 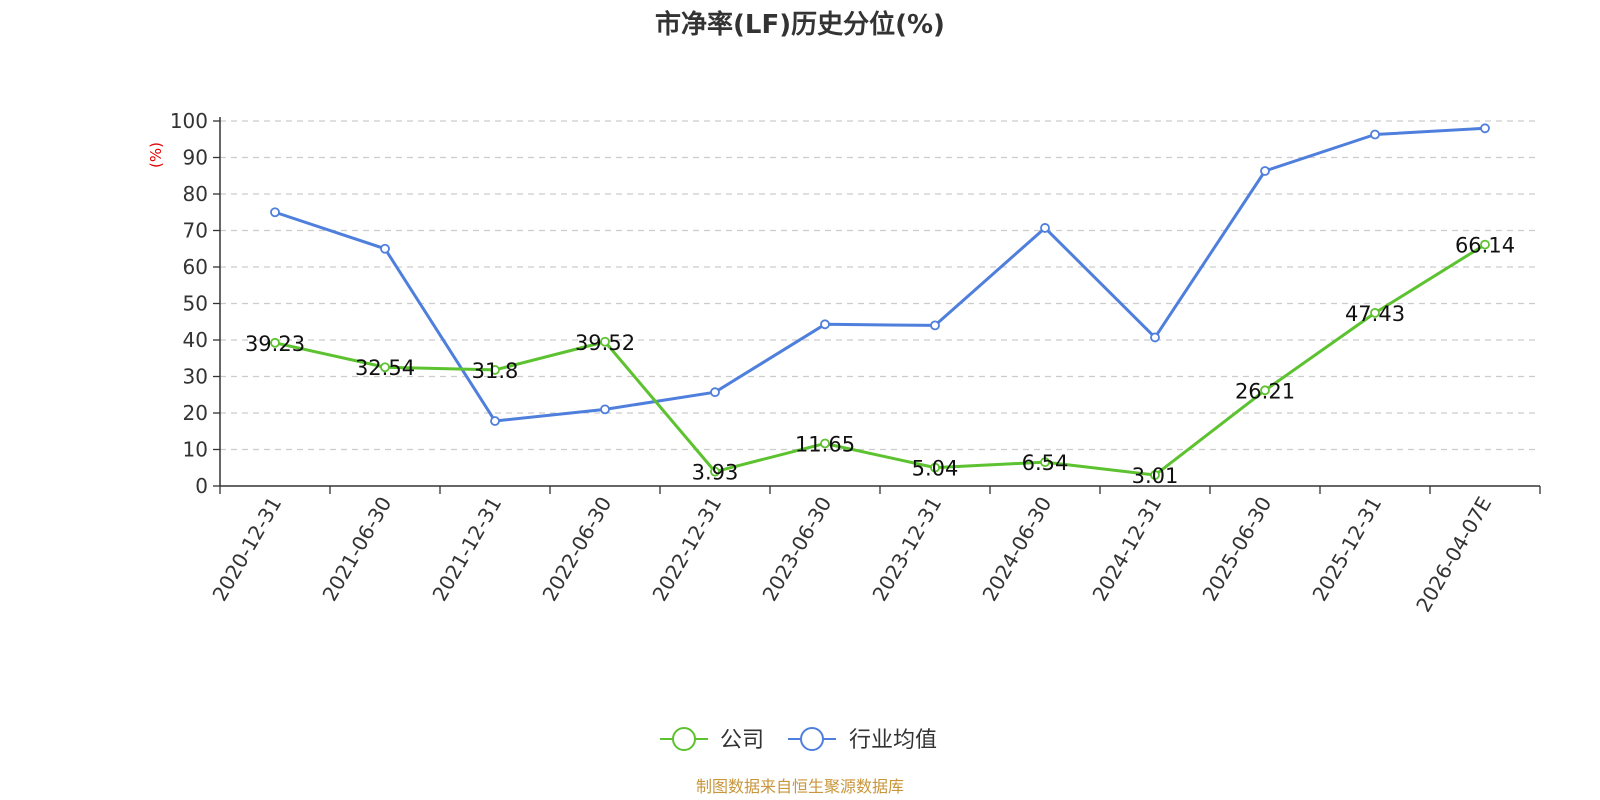 What do you see at coordinates (195, 231) in the screenshot?
I see `y-tick-label: 70` at bounding box center [195, 231].